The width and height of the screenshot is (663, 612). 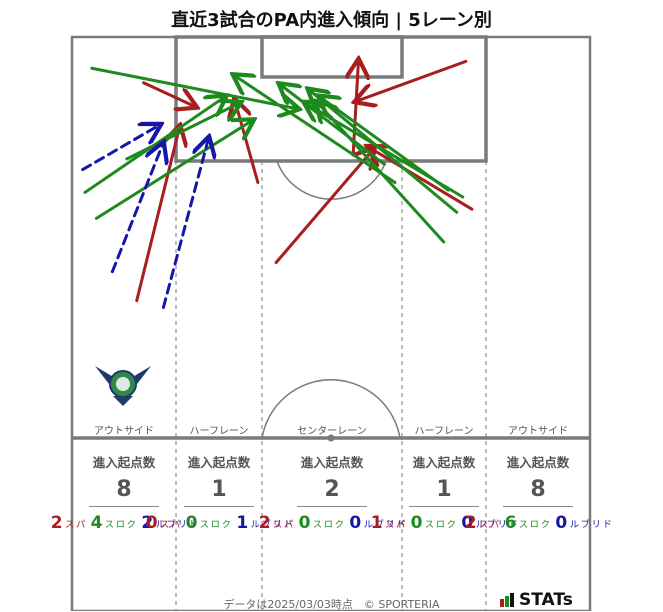 What do you see at coordinates (507, 600) in the screenshot?
I see `stats-logo-icon` at bounding box center [507, 600].